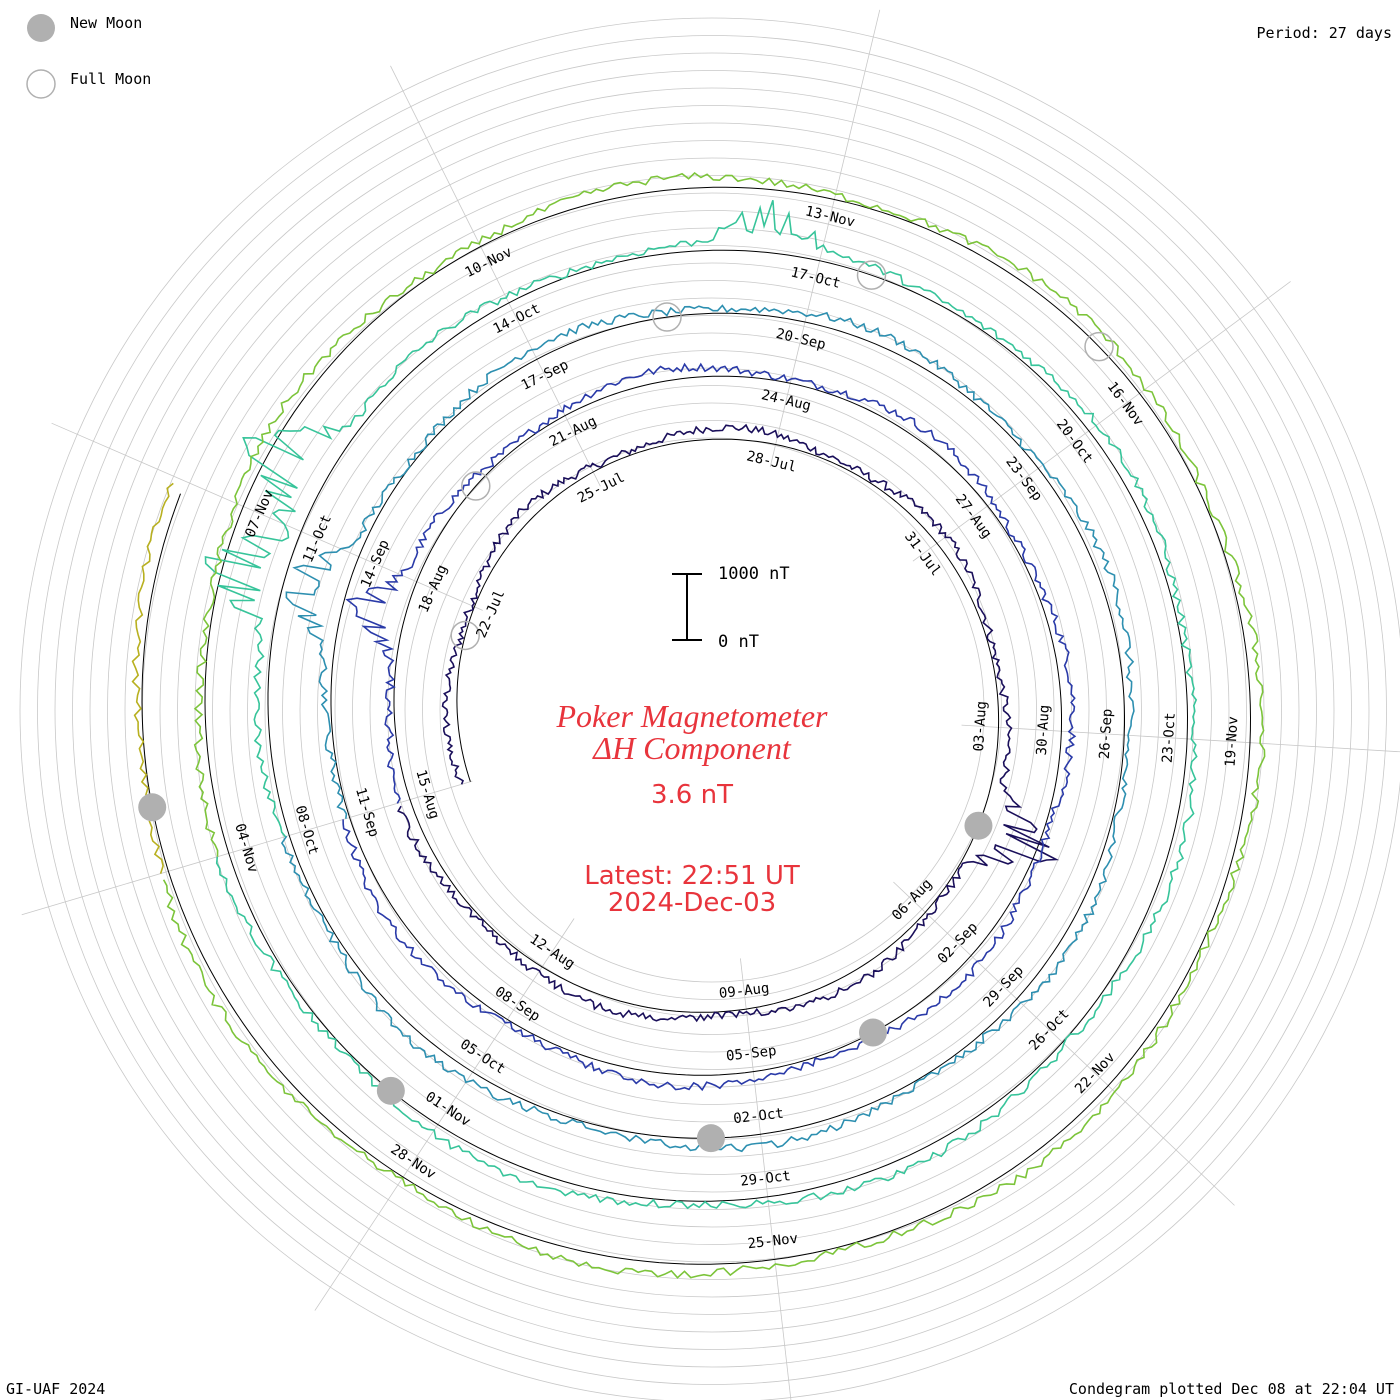  I want to click on date-label: 09-Aug, so click(744, 991).